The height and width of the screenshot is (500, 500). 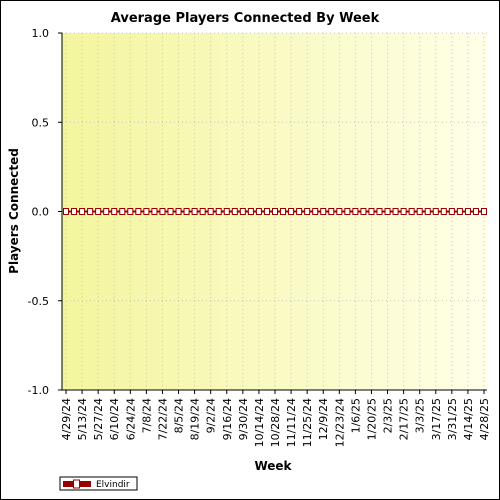 I want to click on x-tick-label: 3/17/25, so click(x=436, y=419).